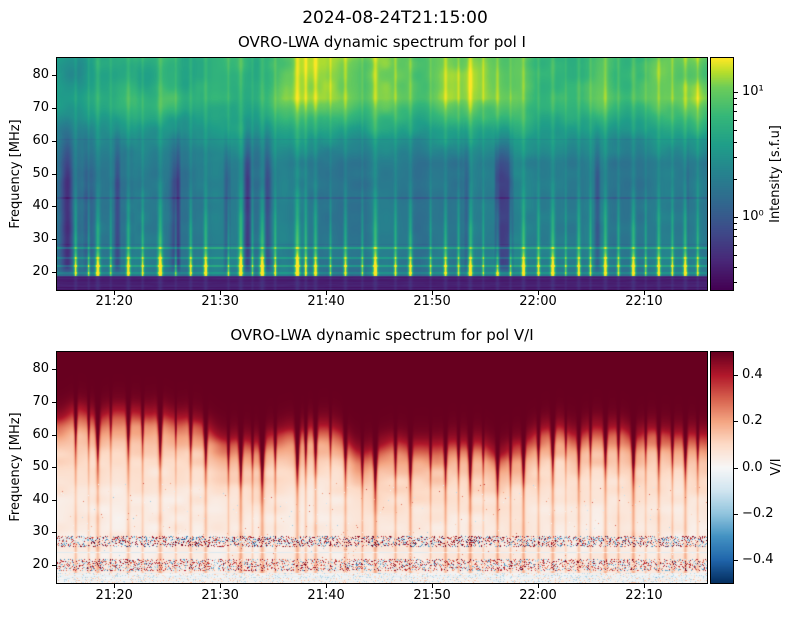  What do you see at coordinates (758, 513) in the screenshot?
I see `colorbar-tick-label: −0.2` at bounding box center [758, 513].